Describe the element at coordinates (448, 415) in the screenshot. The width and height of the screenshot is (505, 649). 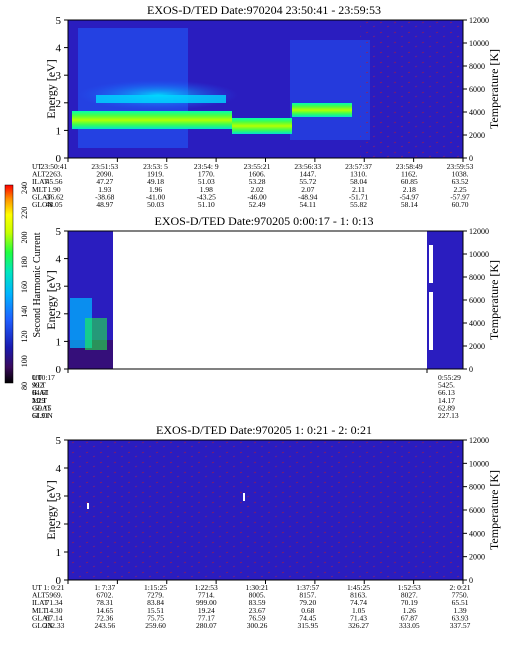
I see `table-cell: 227.13` at that location.